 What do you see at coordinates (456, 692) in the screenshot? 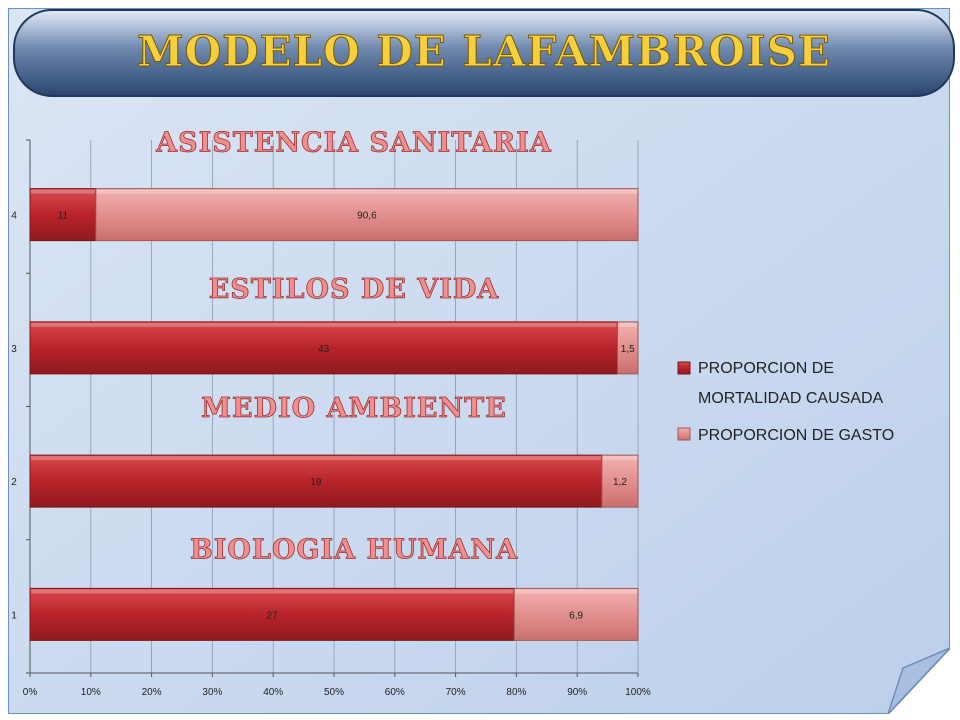
I see `x-tick-label: 70%` at bounding box center [456, 692].